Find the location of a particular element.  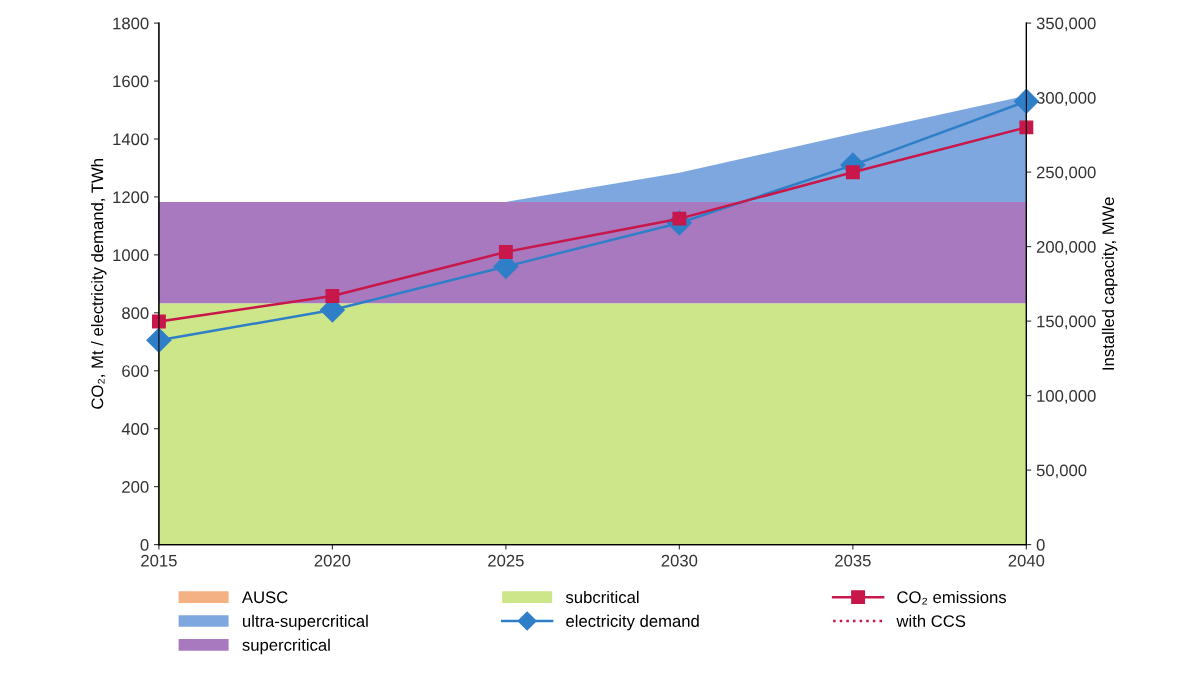

y-tick-label: 800 is located at coordinates (135, 313).